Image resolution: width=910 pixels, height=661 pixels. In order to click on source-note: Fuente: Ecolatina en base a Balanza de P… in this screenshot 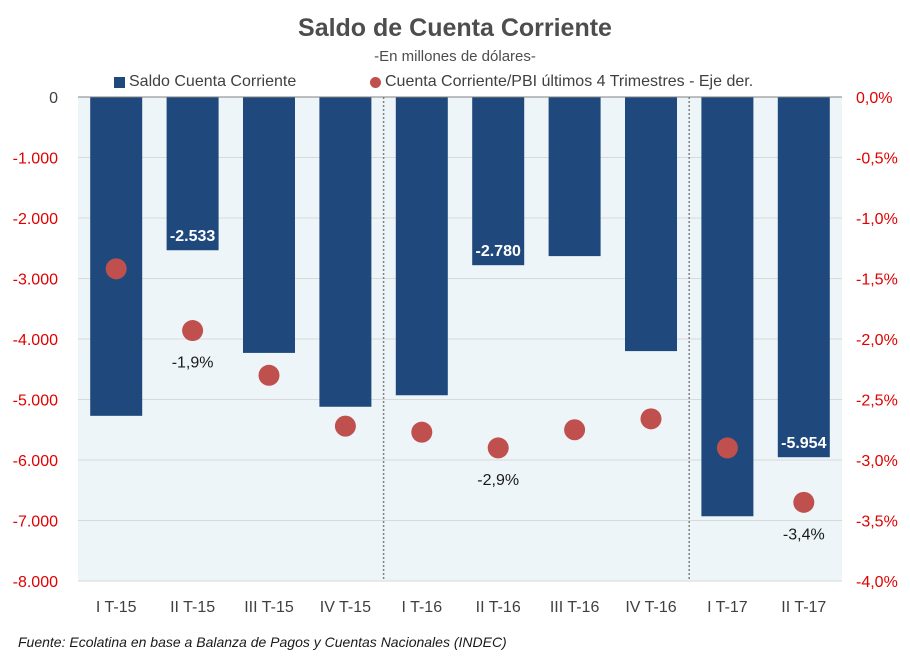, I will do `click(262, 642)`.